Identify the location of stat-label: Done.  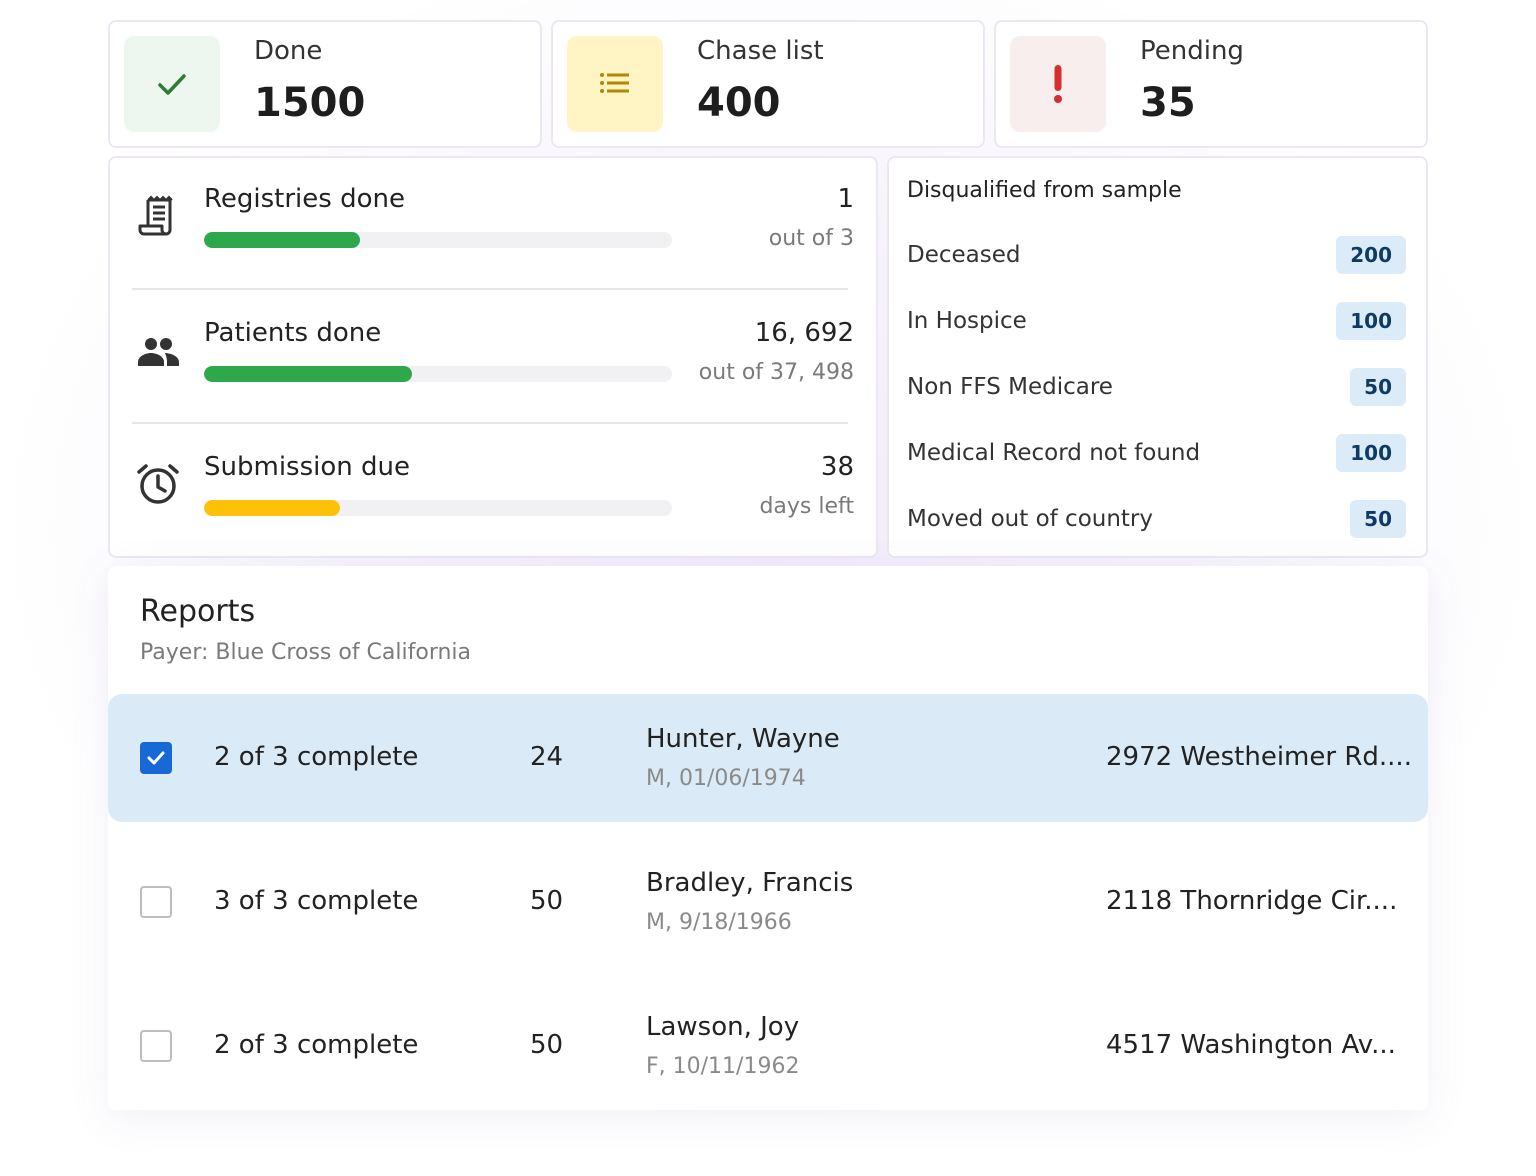
(288, 51).